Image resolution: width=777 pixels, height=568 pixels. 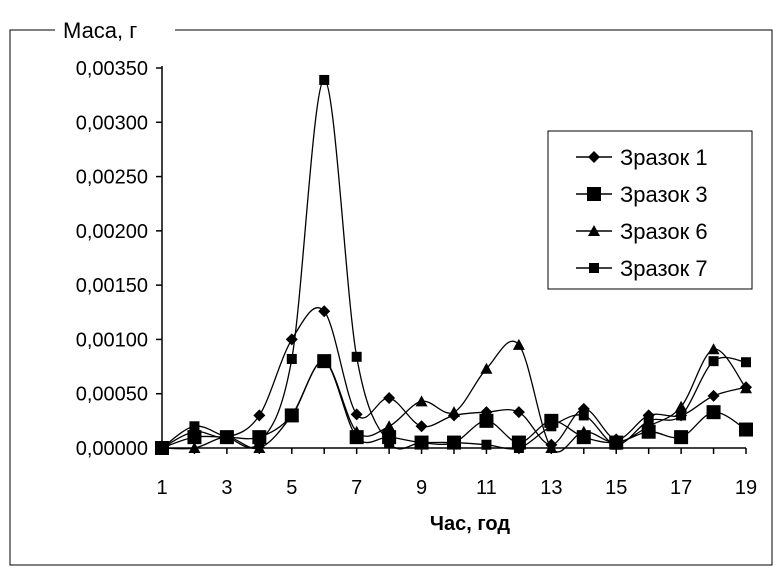 I want to click on legend-item: Зразок 6, so click(x=642, y=231).